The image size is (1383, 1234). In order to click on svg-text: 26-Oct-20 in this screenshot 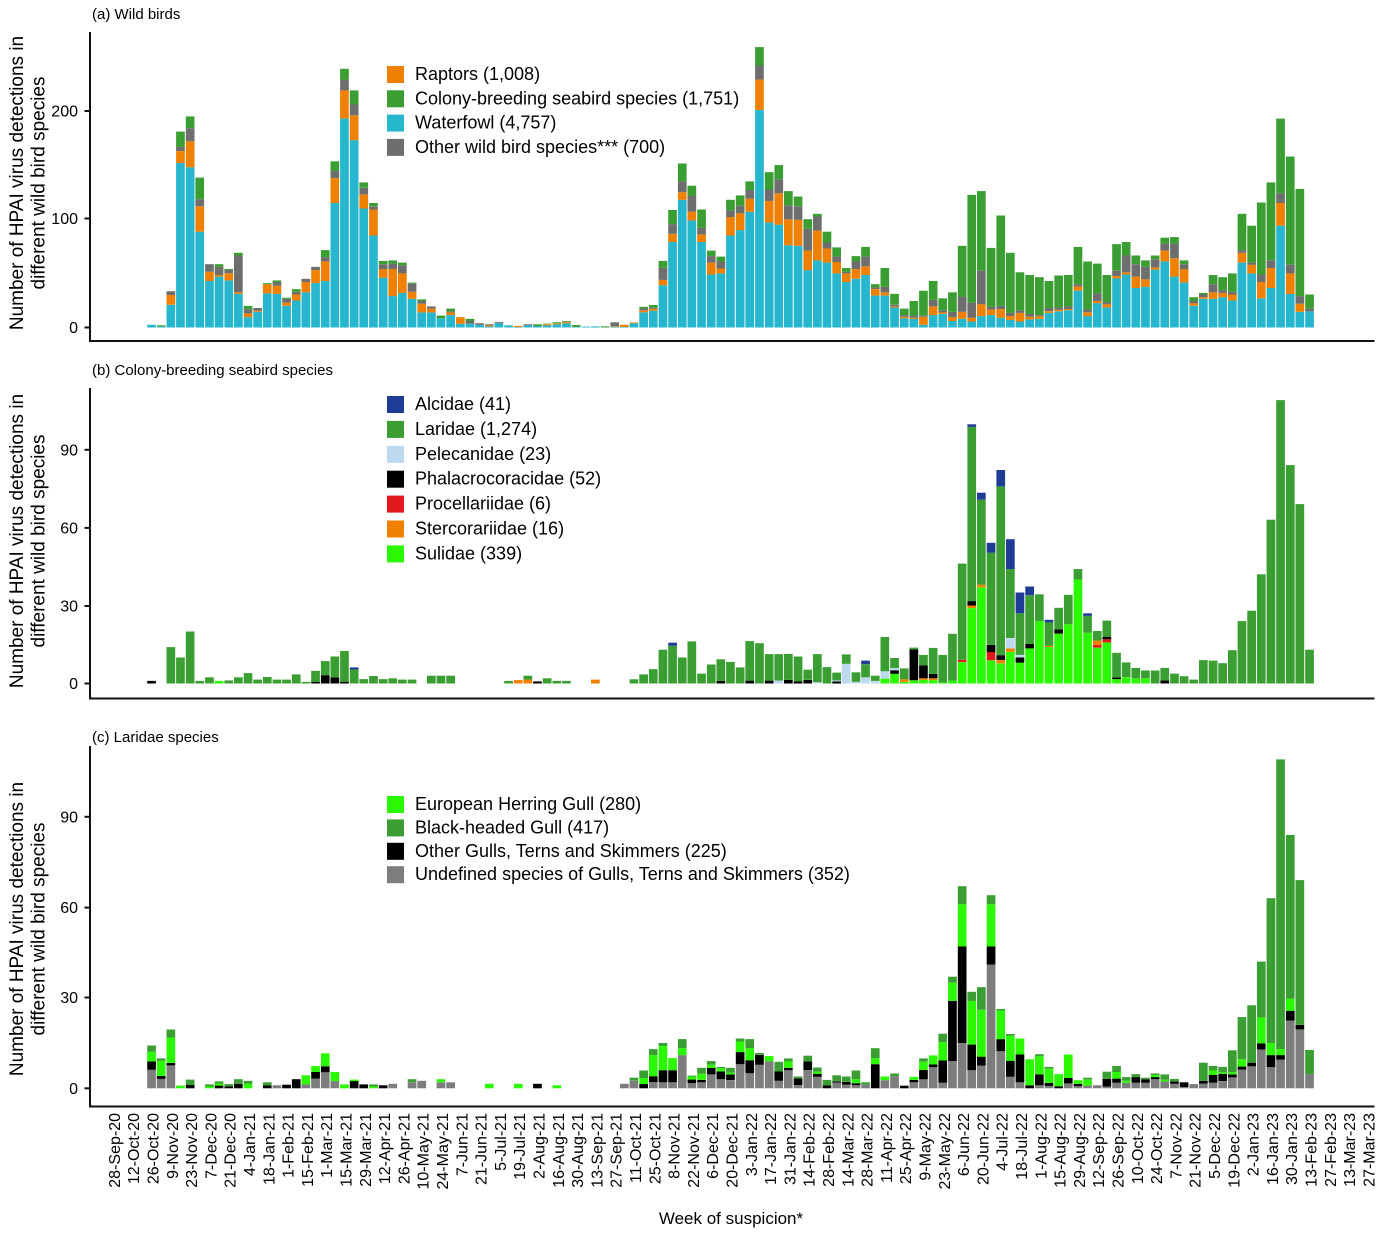, I will do `click(154, 1148)`.